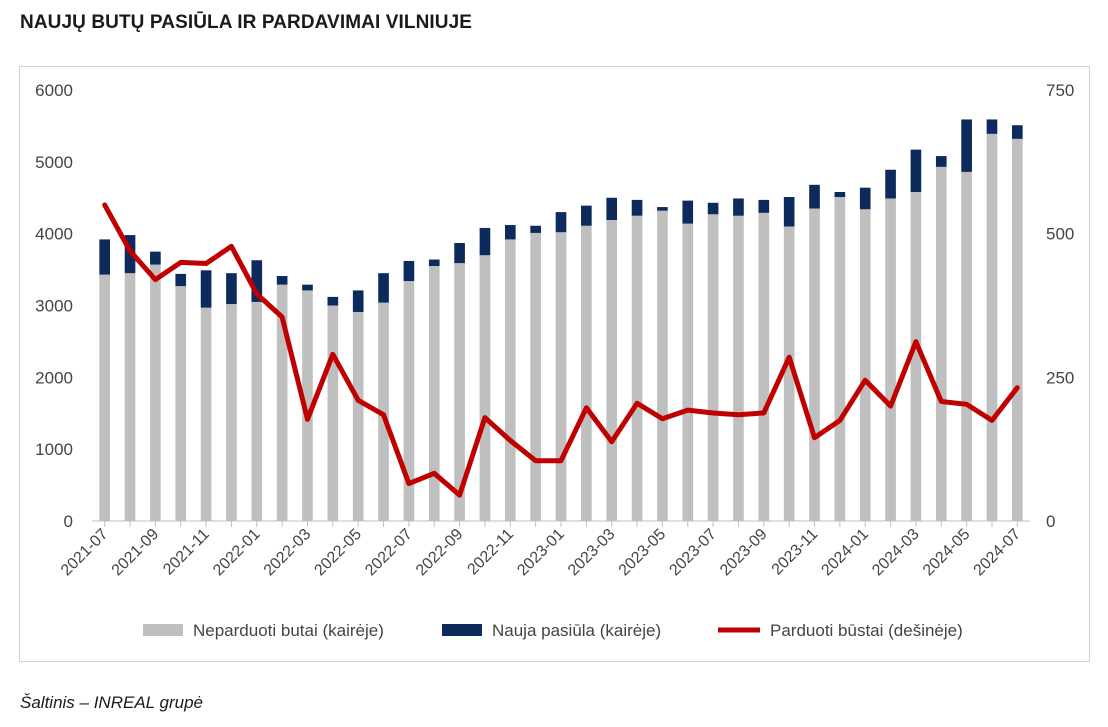  What do you see at coordinates (1060, 90) in the screenshot?
I see `y-right-tick-label: 750` at bounding box center [1060, 90].